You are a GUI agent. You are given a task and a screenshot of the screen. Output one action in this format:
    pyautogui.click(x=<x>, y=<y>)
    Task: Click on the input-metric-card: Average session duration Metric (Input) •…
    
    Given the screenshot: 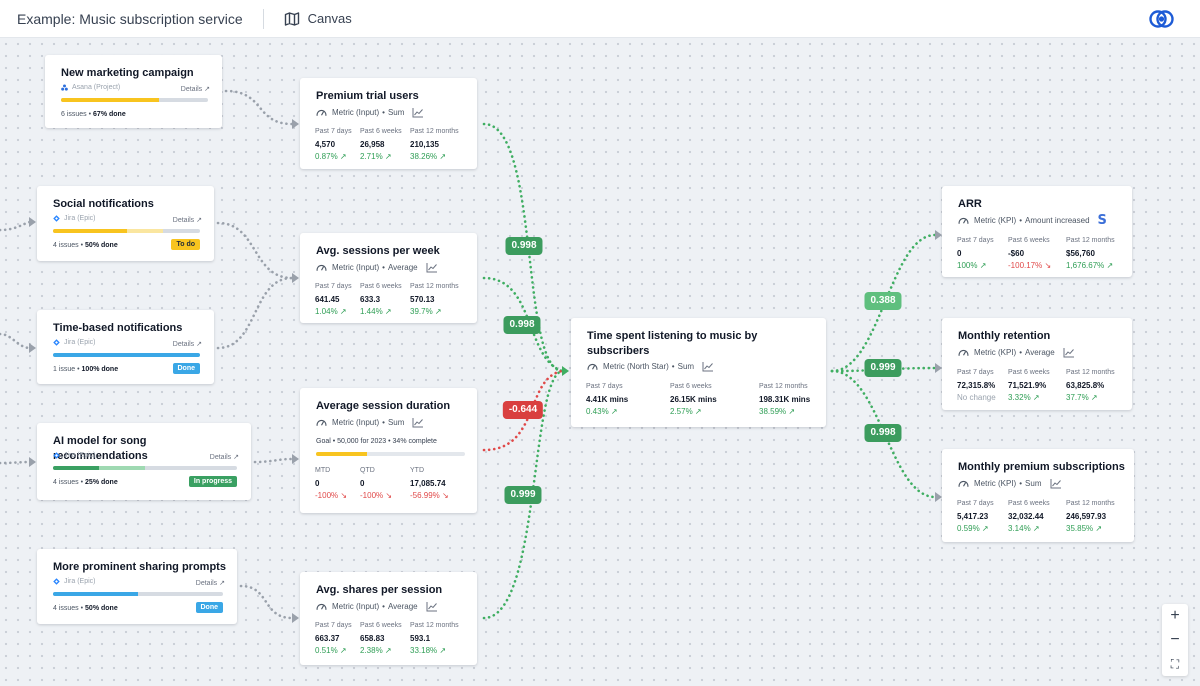 What is the action you would take?
    pyautogui.click(x=388, y=450)
    